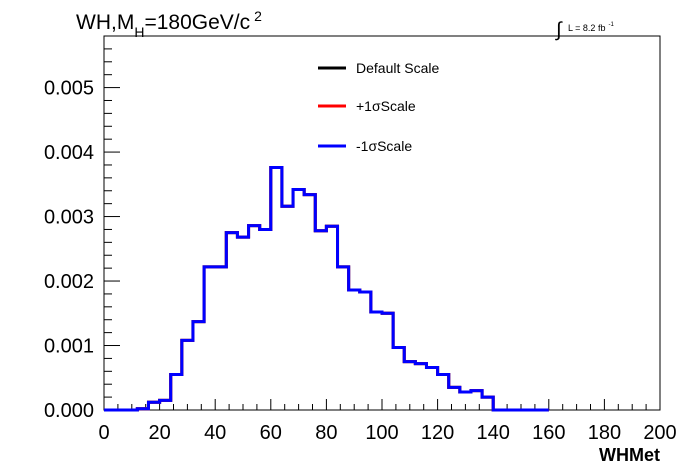 The height and width of the screenshot is (472, 696). What do you see at coordinates (103, 433) in the screenshot?
I see `x-tick-label: 0` at bounding box center [103, 433].